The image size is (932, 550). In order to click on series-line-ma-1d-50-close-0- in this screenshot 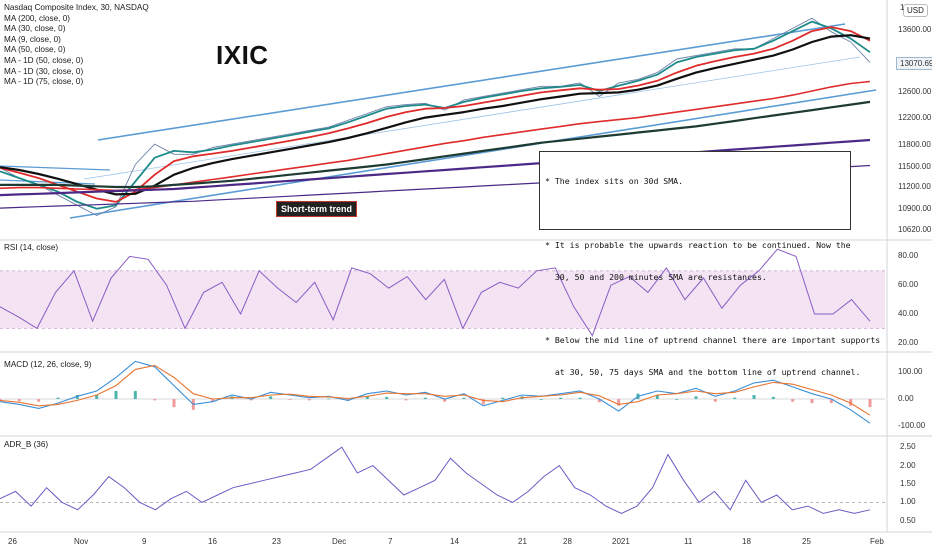, I will do `click(435, 167)`.